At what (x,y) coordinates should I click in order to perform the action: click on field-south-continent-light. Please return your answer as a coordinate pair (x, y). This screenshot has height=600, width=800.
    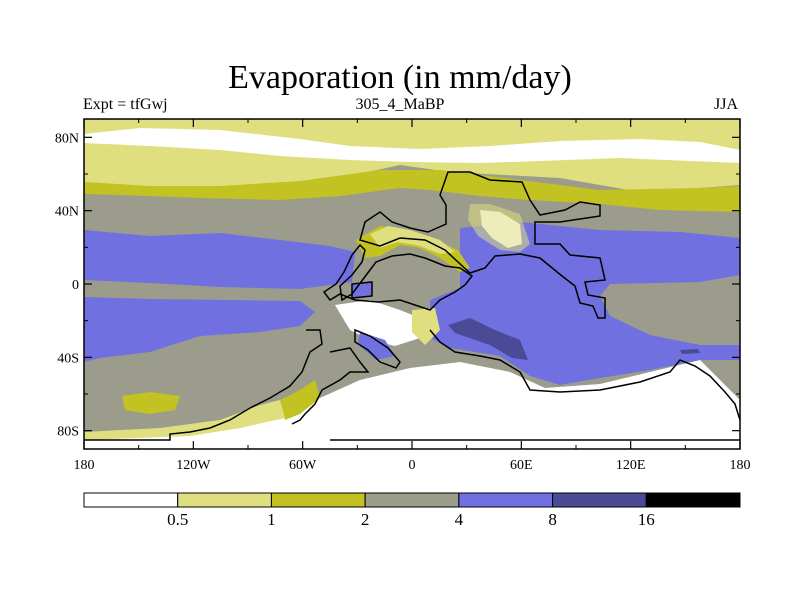
    Looking at the image, I should click on (426, 326).